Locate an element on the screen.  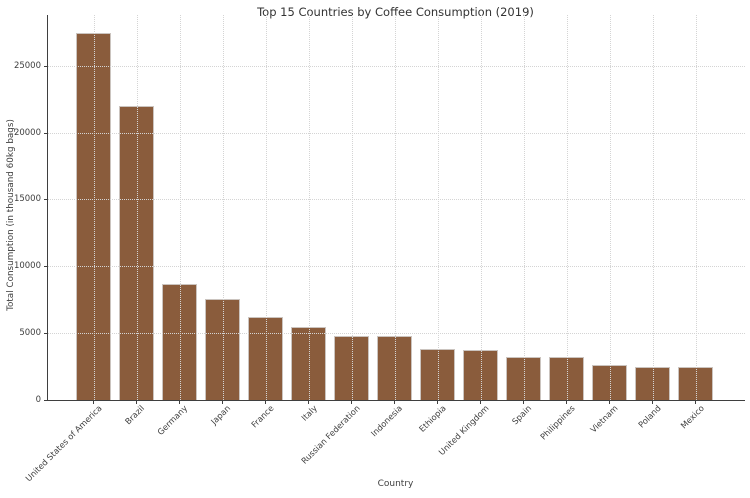
x-tick-label: Italy is located at coordinates (308, 413).